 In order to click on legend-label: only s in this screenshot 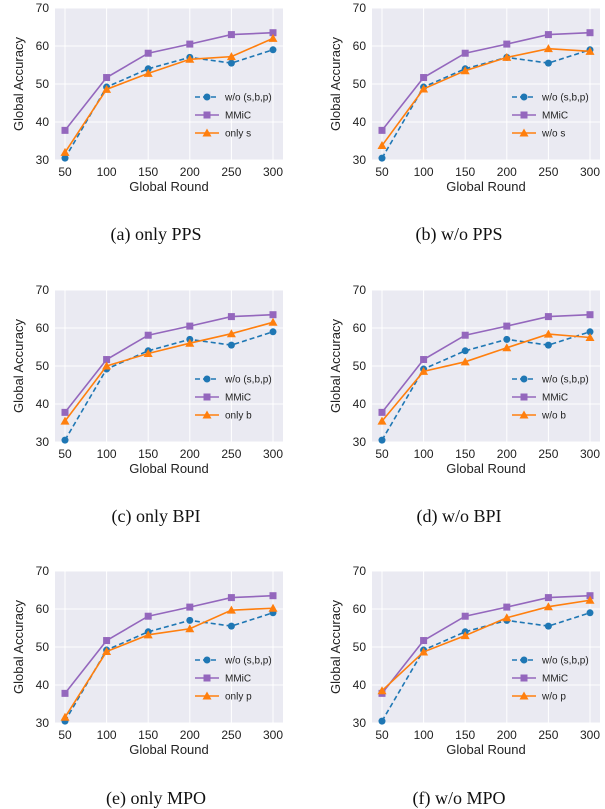, I will do `click(238, 134)`.